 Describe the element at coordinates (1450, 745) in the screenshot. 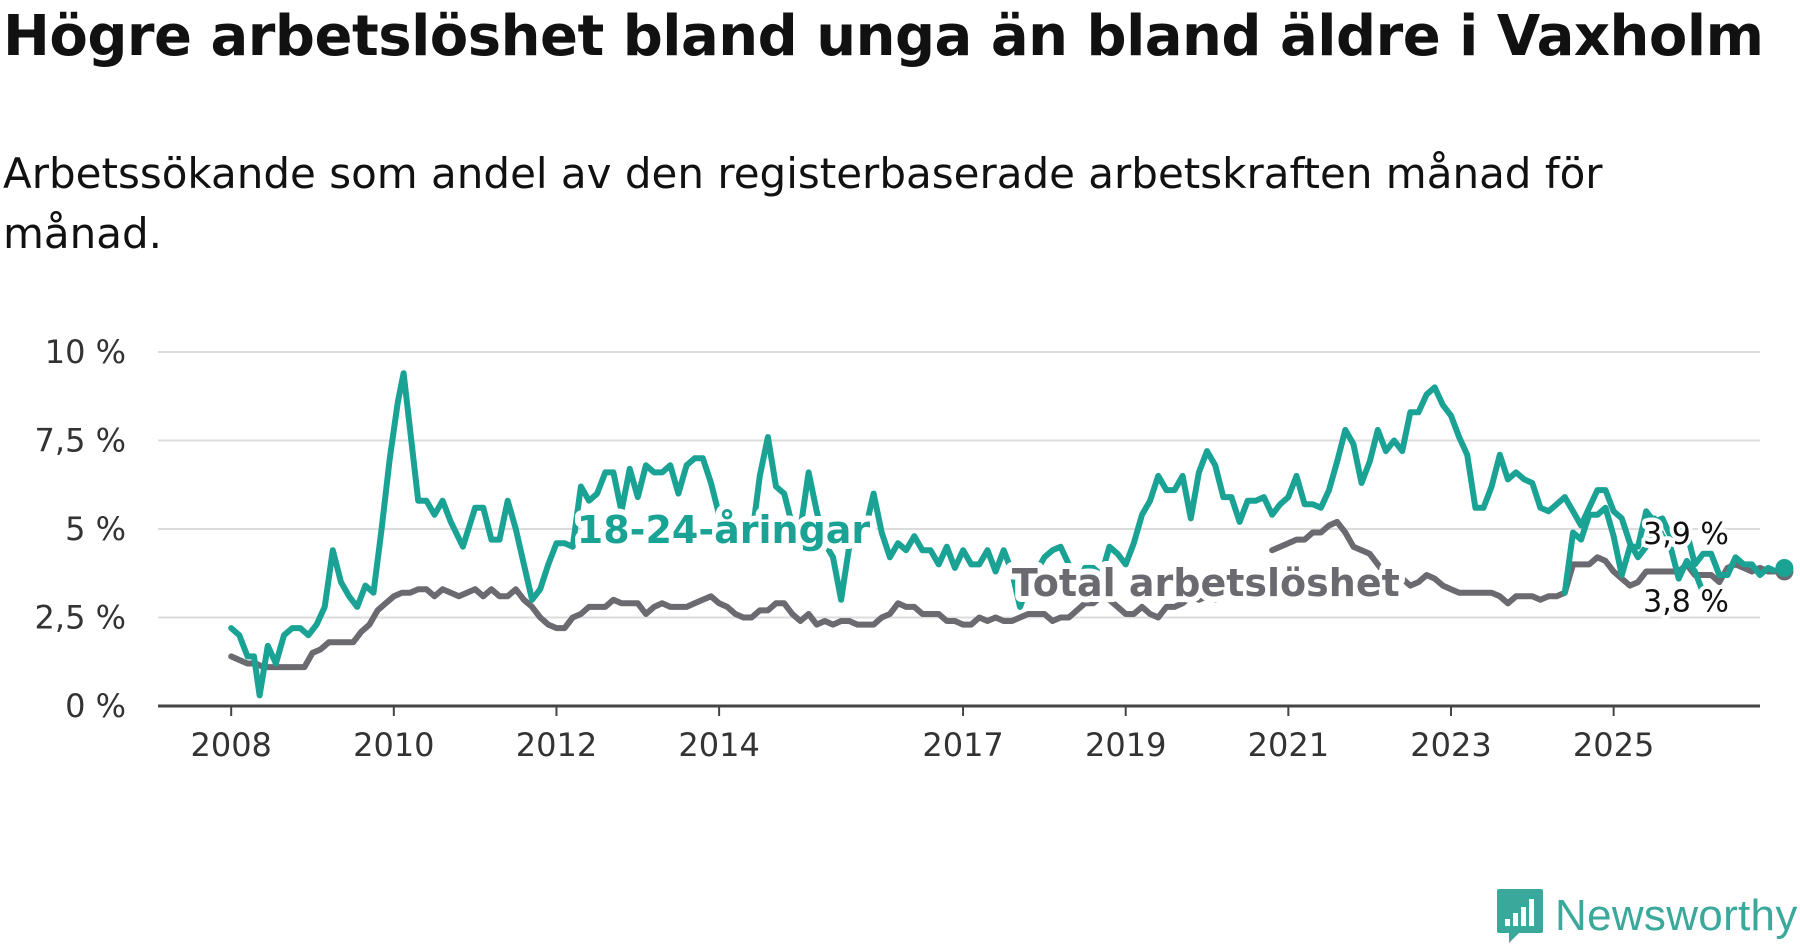

I see `x-tick-label: 2023` at that location.